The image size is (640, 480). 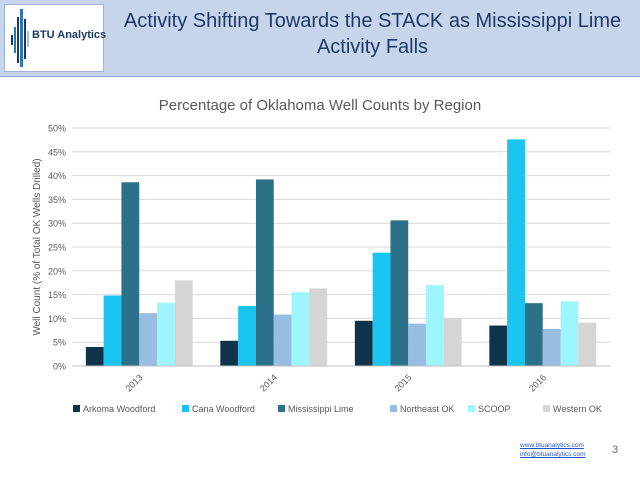 What do you see at coordinates (119, 409) in the screenshot?
I see `legend-label: Arkoma Woodford` at bounding box center [119, 409].